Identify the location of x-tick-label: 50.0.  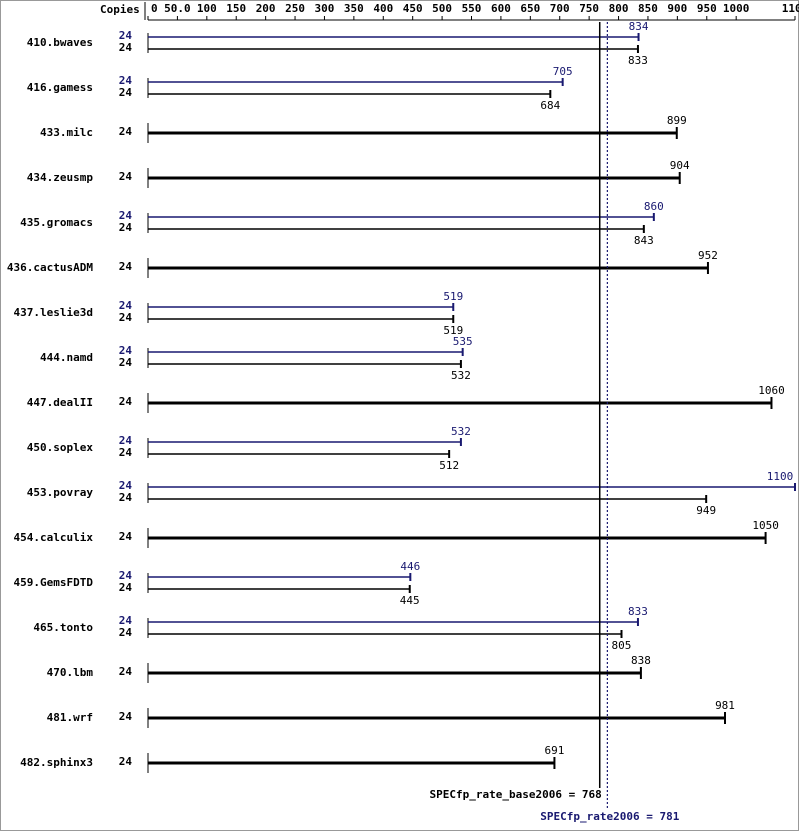
(177, 8).